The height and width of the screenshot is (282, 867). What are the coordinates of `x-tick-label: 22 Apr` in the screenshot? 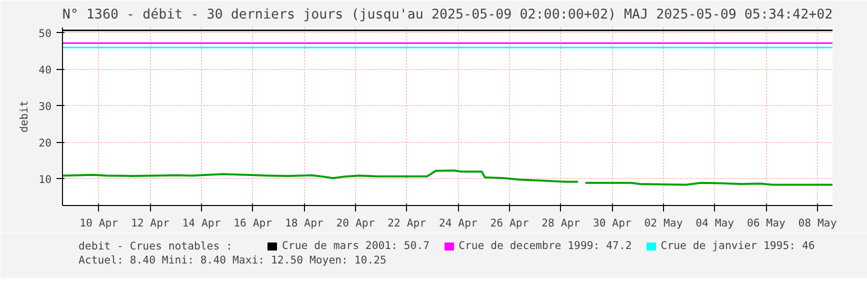 It's located at (407, 223).